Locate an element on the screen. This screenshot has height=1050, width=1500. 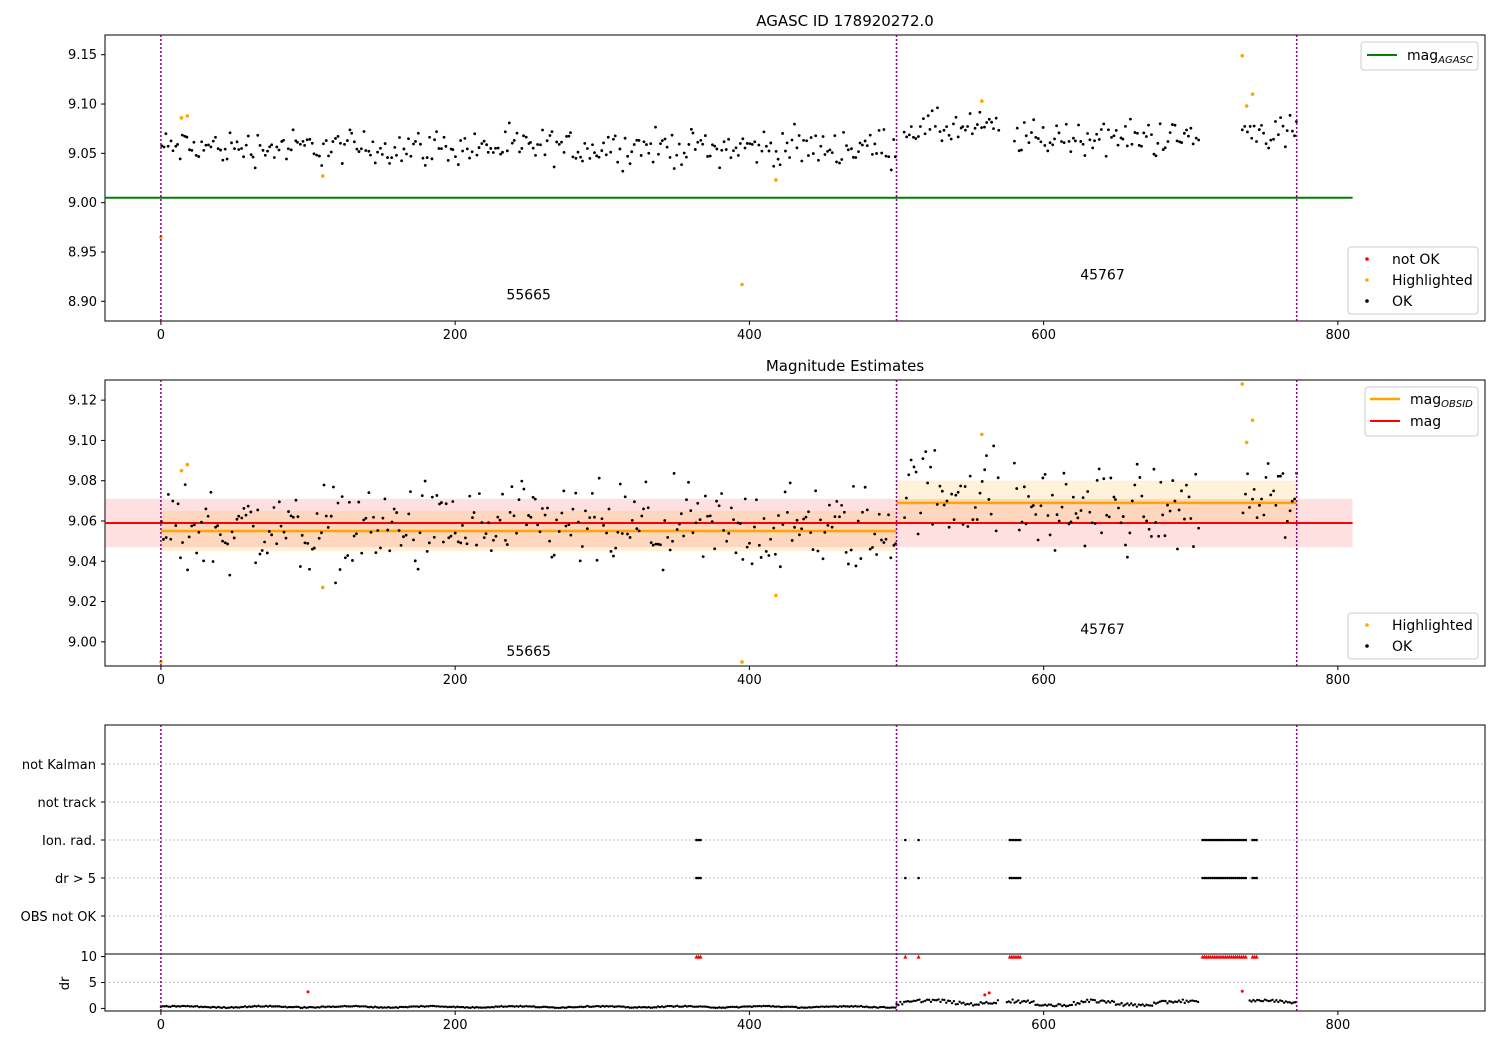
x-tick-label: 600 is located at coordinates (1043, 680).